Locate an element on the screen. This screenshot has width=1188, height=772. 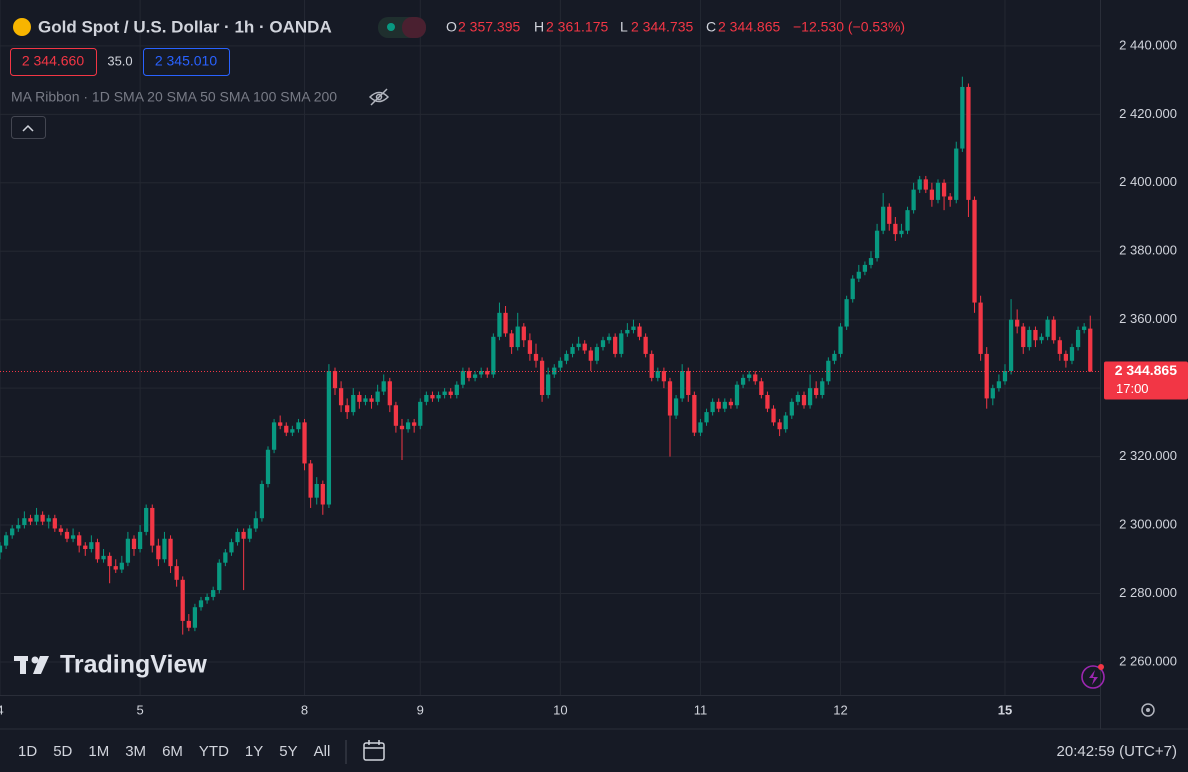
settings-icon is located at coordinates (1148, 710).